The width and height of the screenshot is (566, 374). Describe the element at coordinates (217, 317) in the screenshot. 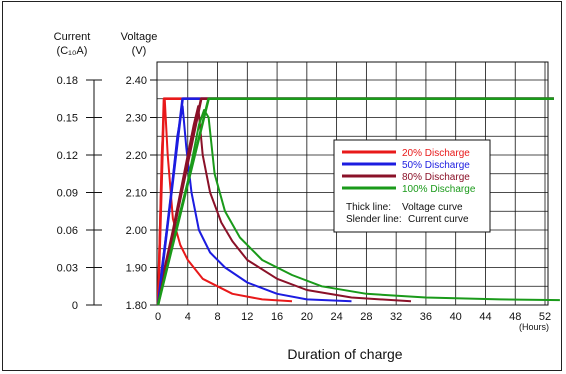

I see `x-tick-label: 8` at that location.